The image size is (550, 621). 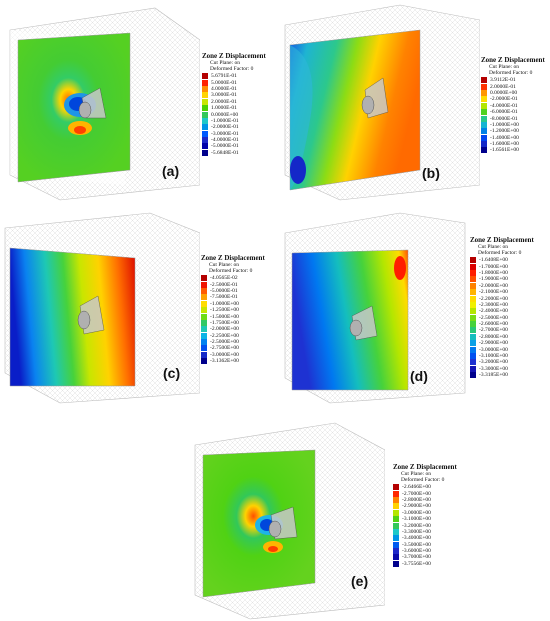 What do you see at coordinates (493, 375) in the screenshot?
I see `legend-value: -3.3185E+00` at bounding box center [493, 375].